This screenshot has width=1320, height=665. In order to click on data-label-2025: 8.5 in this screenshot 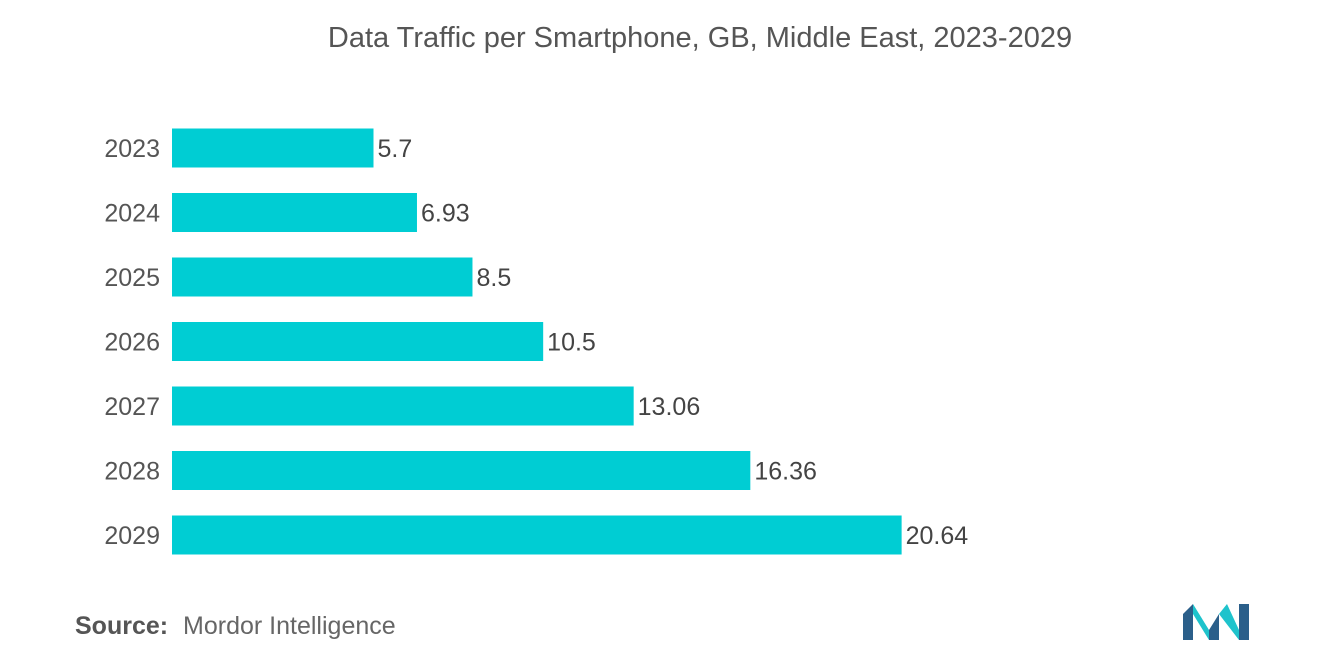, I will do `click(493, 278)`.